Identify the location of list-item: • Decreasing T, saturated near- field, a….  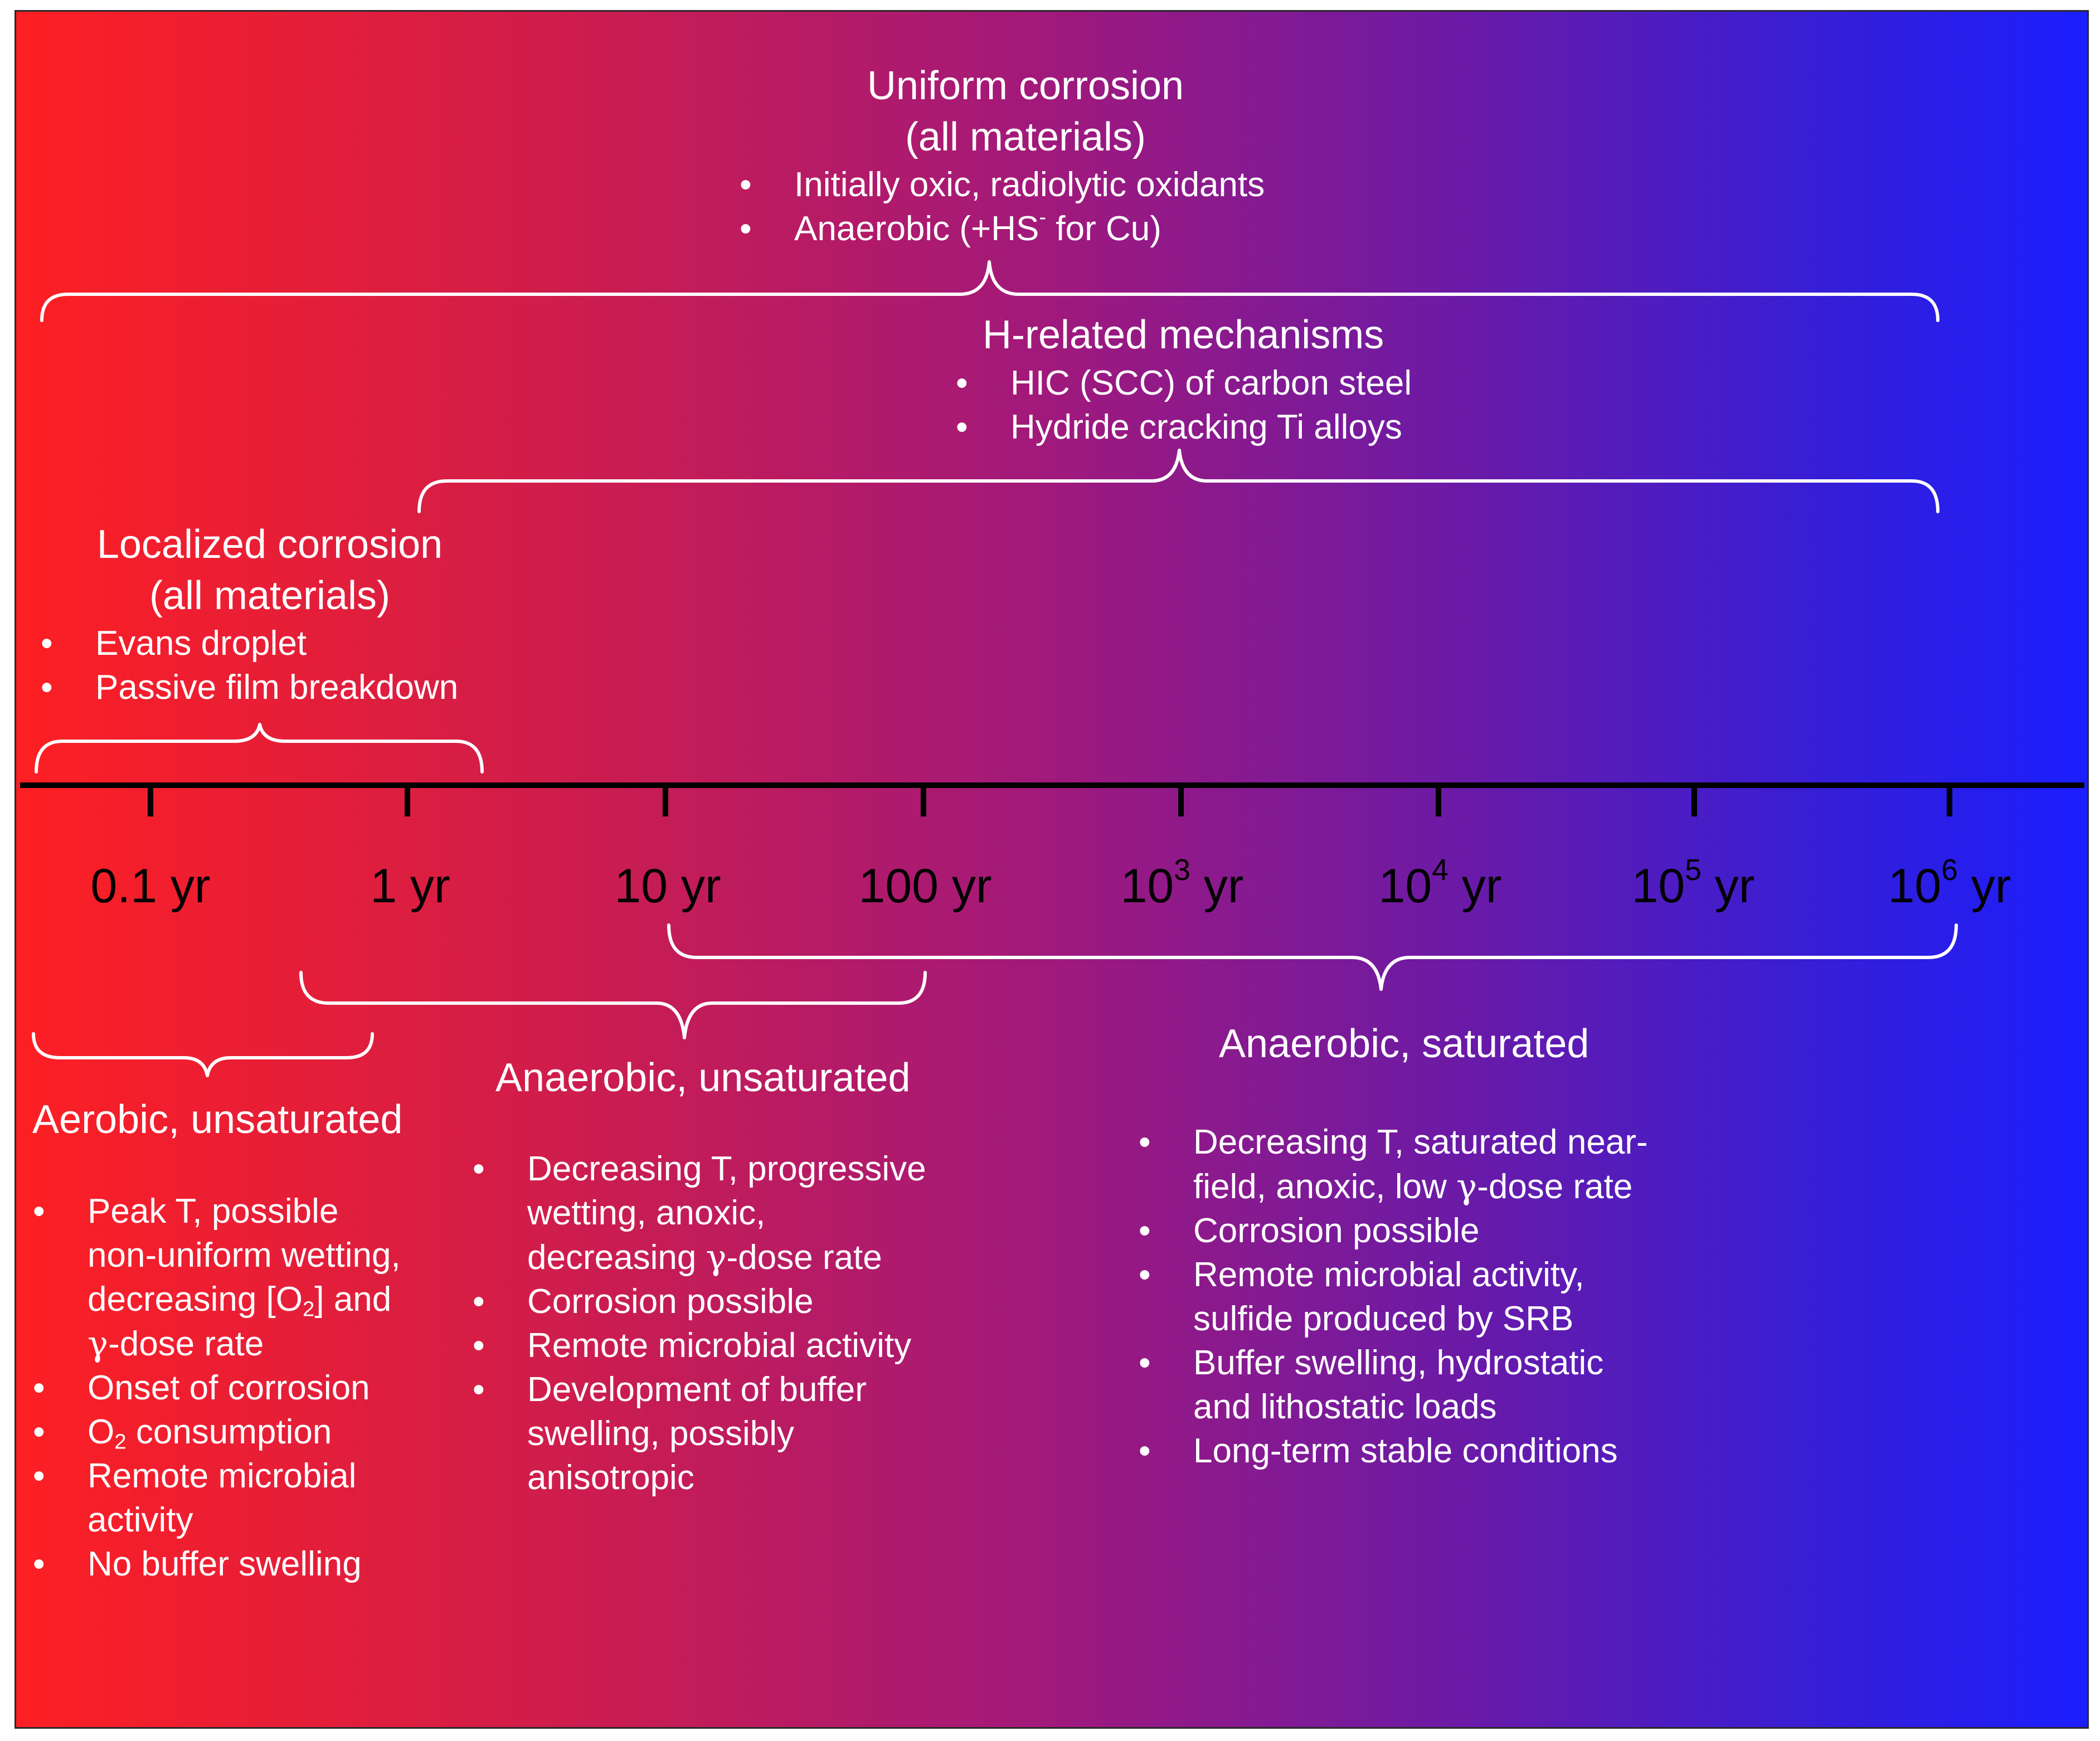
(1393, 1164).